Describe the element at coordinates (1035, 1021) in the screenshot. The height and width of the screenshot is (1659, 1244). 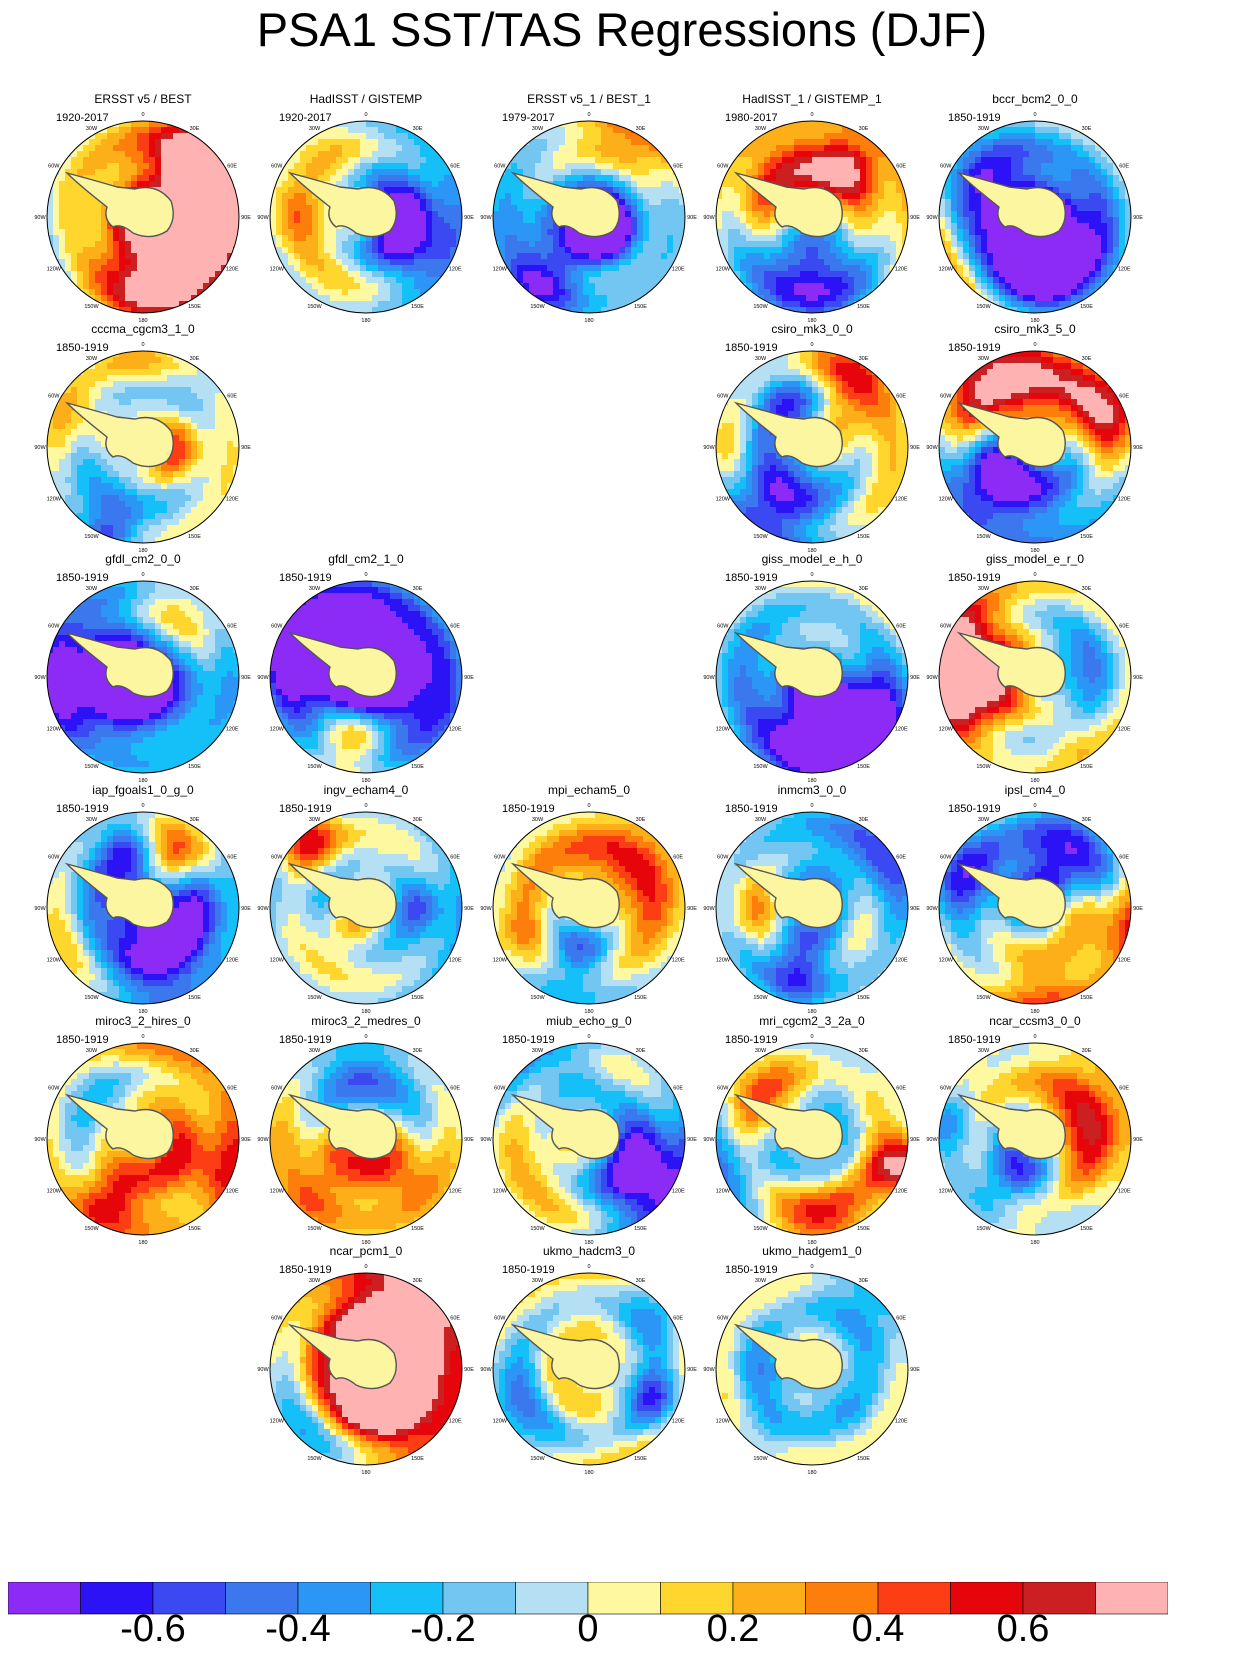
I see `panel-title: ncar_ccsm3_0_0` at that location.